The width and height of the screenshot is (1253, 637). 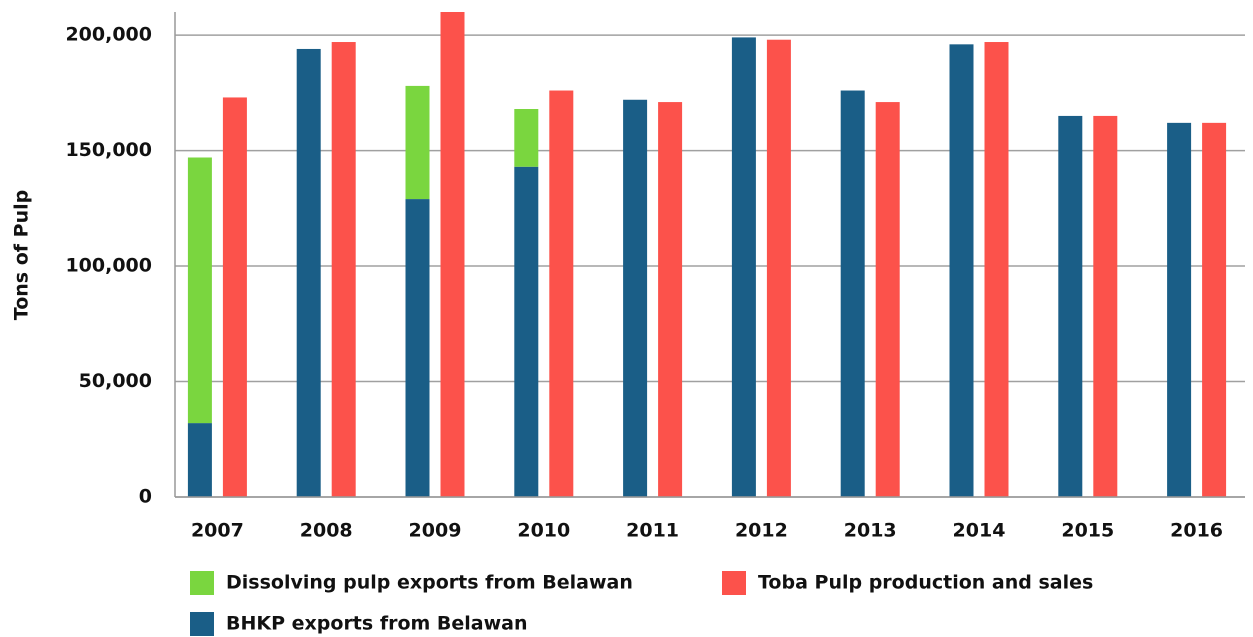 What do you see at coordinates (377, 624) in the screenshot?
I see `legend-label: BHKP exports from Belawan` at bounding box center [377, 624].